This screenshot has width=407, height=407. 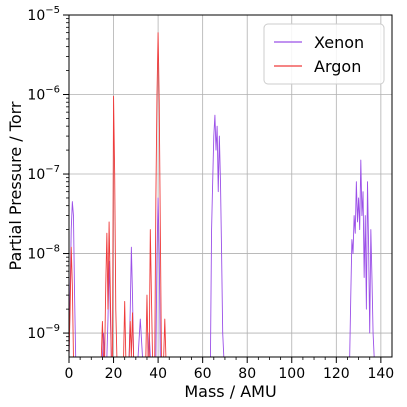 I want to click on legend-box, so click(x=324, y=54).